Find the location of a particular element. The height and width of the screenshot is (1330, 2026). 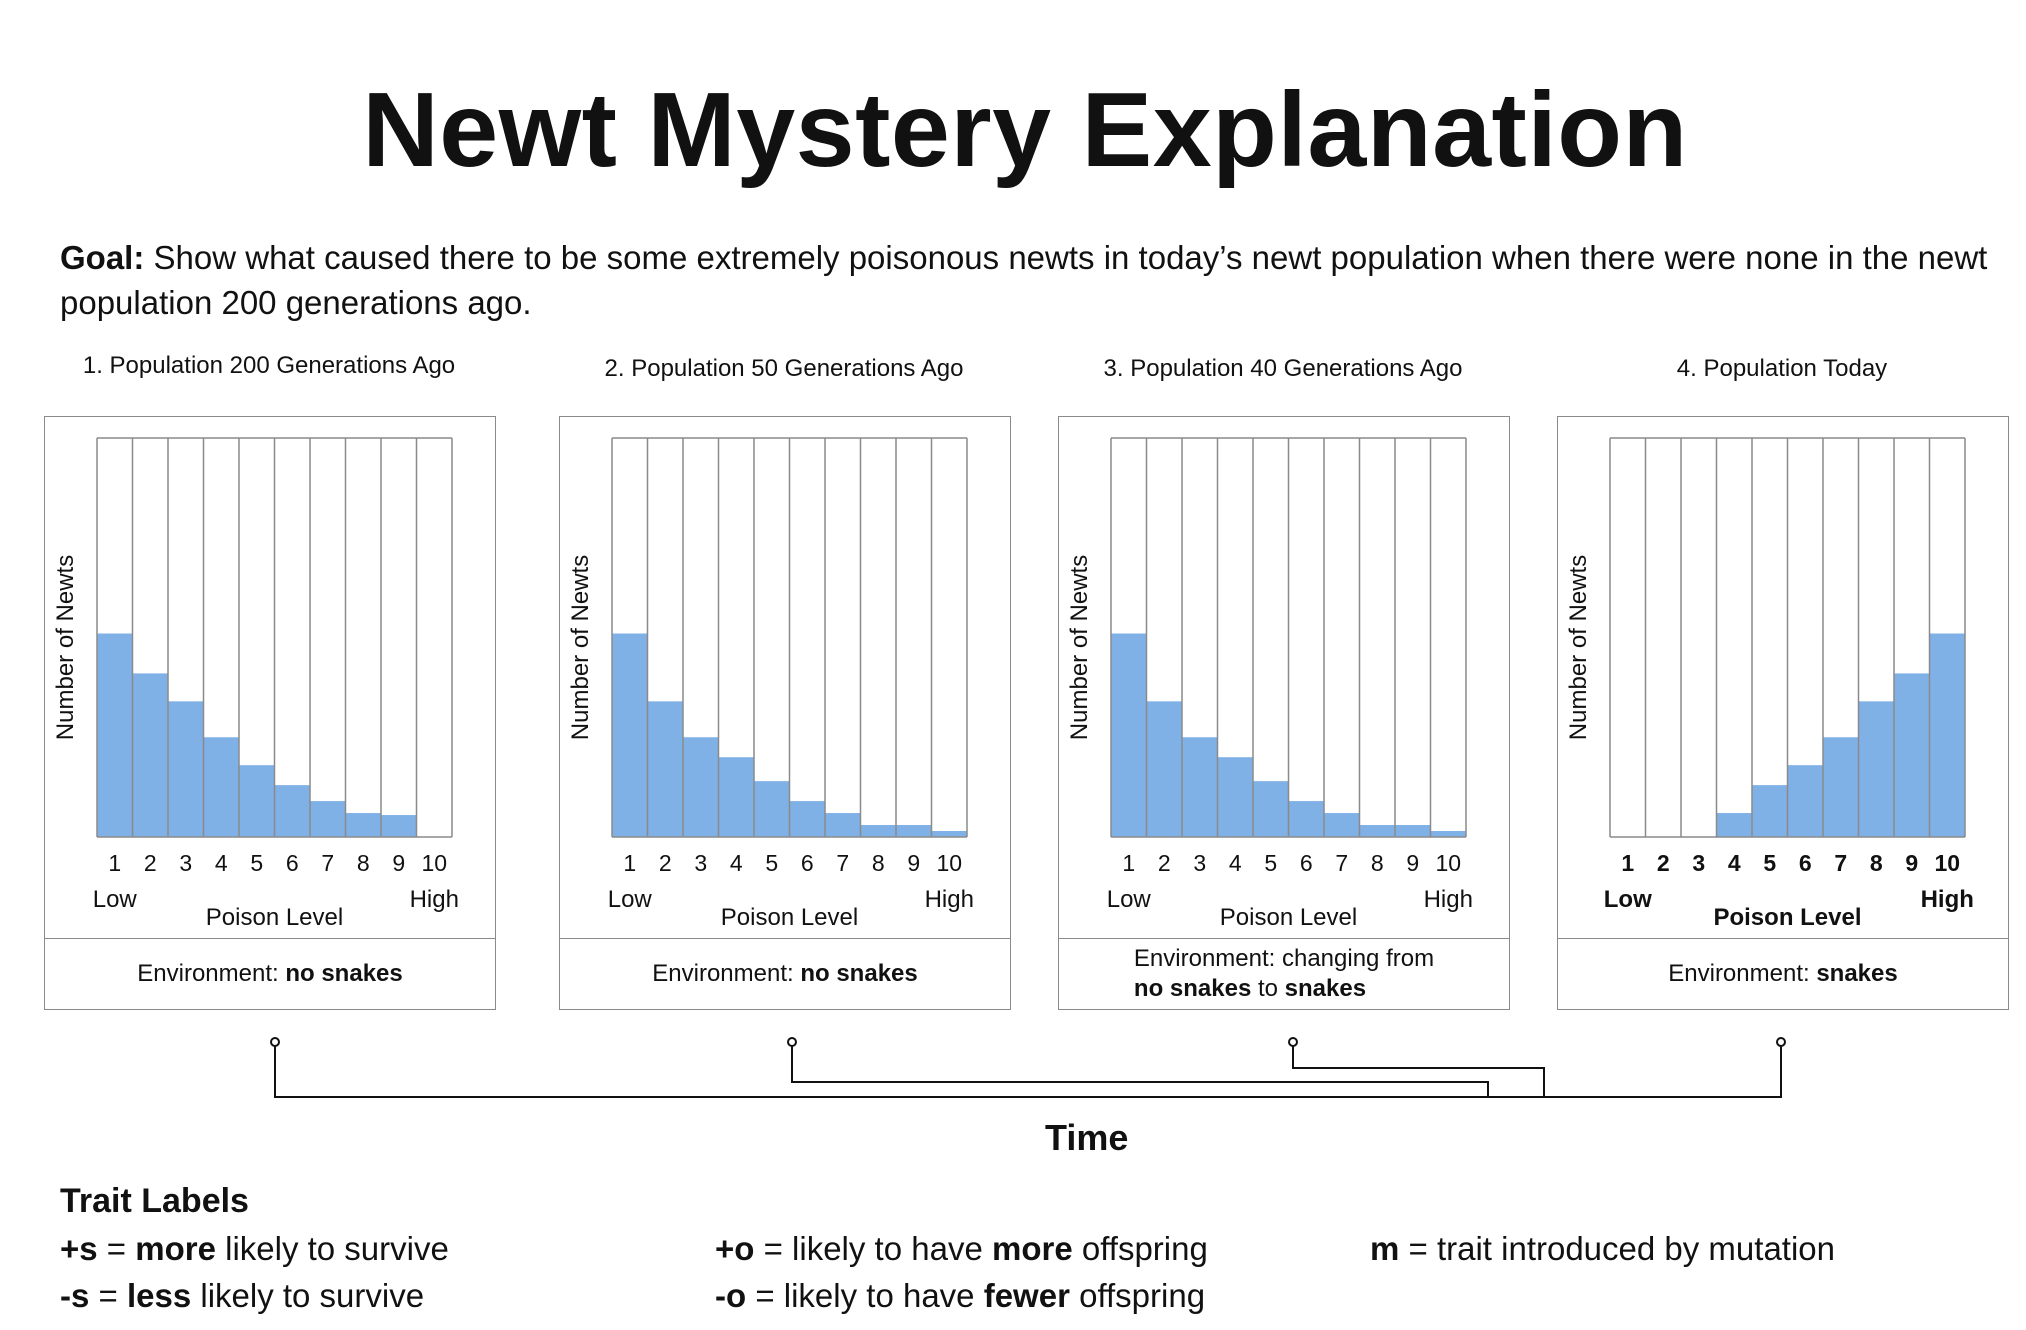

environment-box-2: Environment: no snakes is located at coordinates (785, 973).